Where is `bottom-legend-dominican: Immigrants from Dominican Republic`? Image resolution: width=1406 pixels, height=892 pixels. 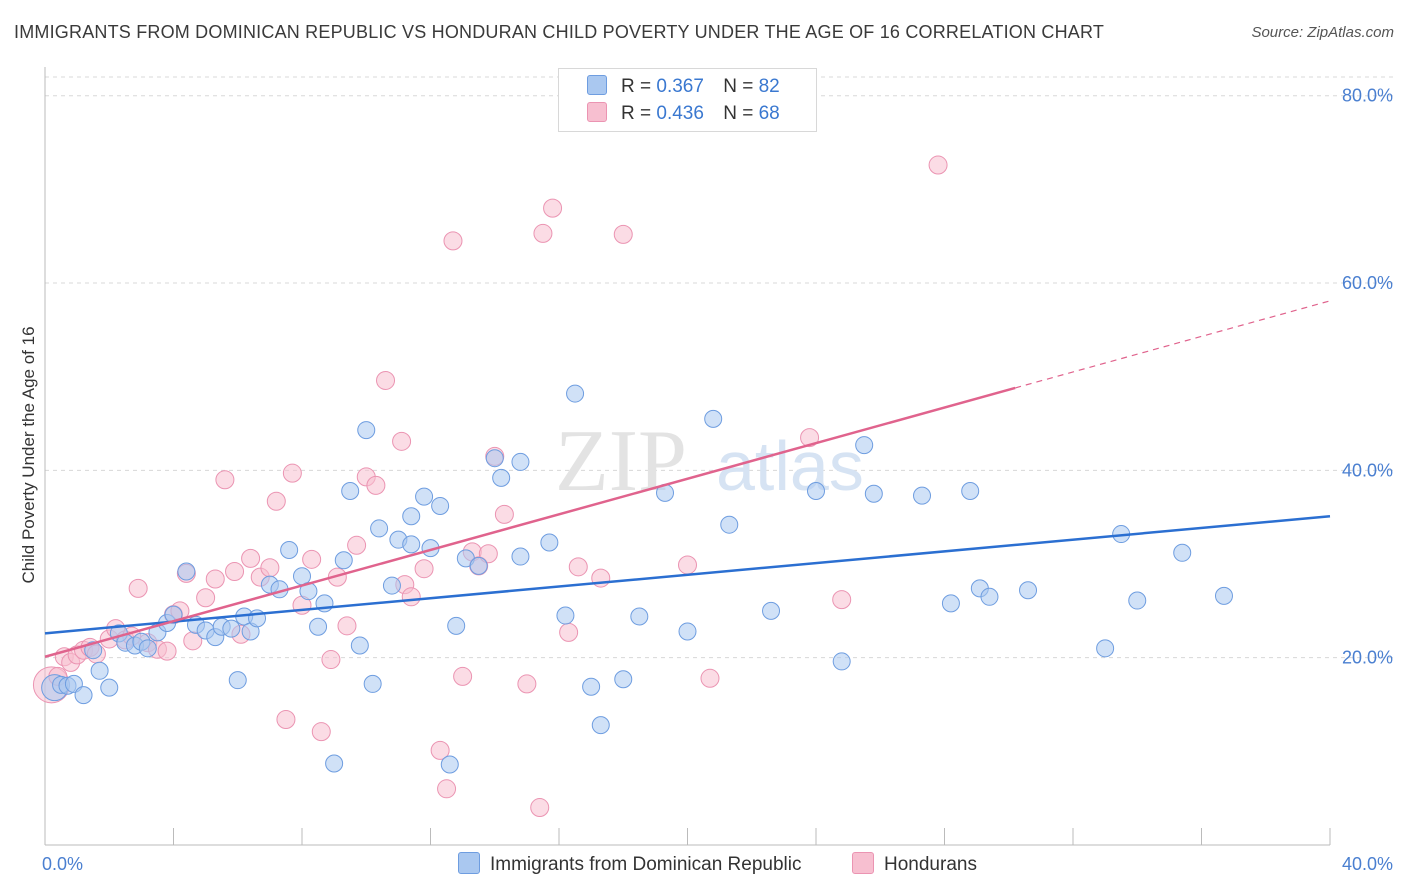
bottom-legend-dominican: Immigrants from Dominican Republic is located at coordinates (630, 864).